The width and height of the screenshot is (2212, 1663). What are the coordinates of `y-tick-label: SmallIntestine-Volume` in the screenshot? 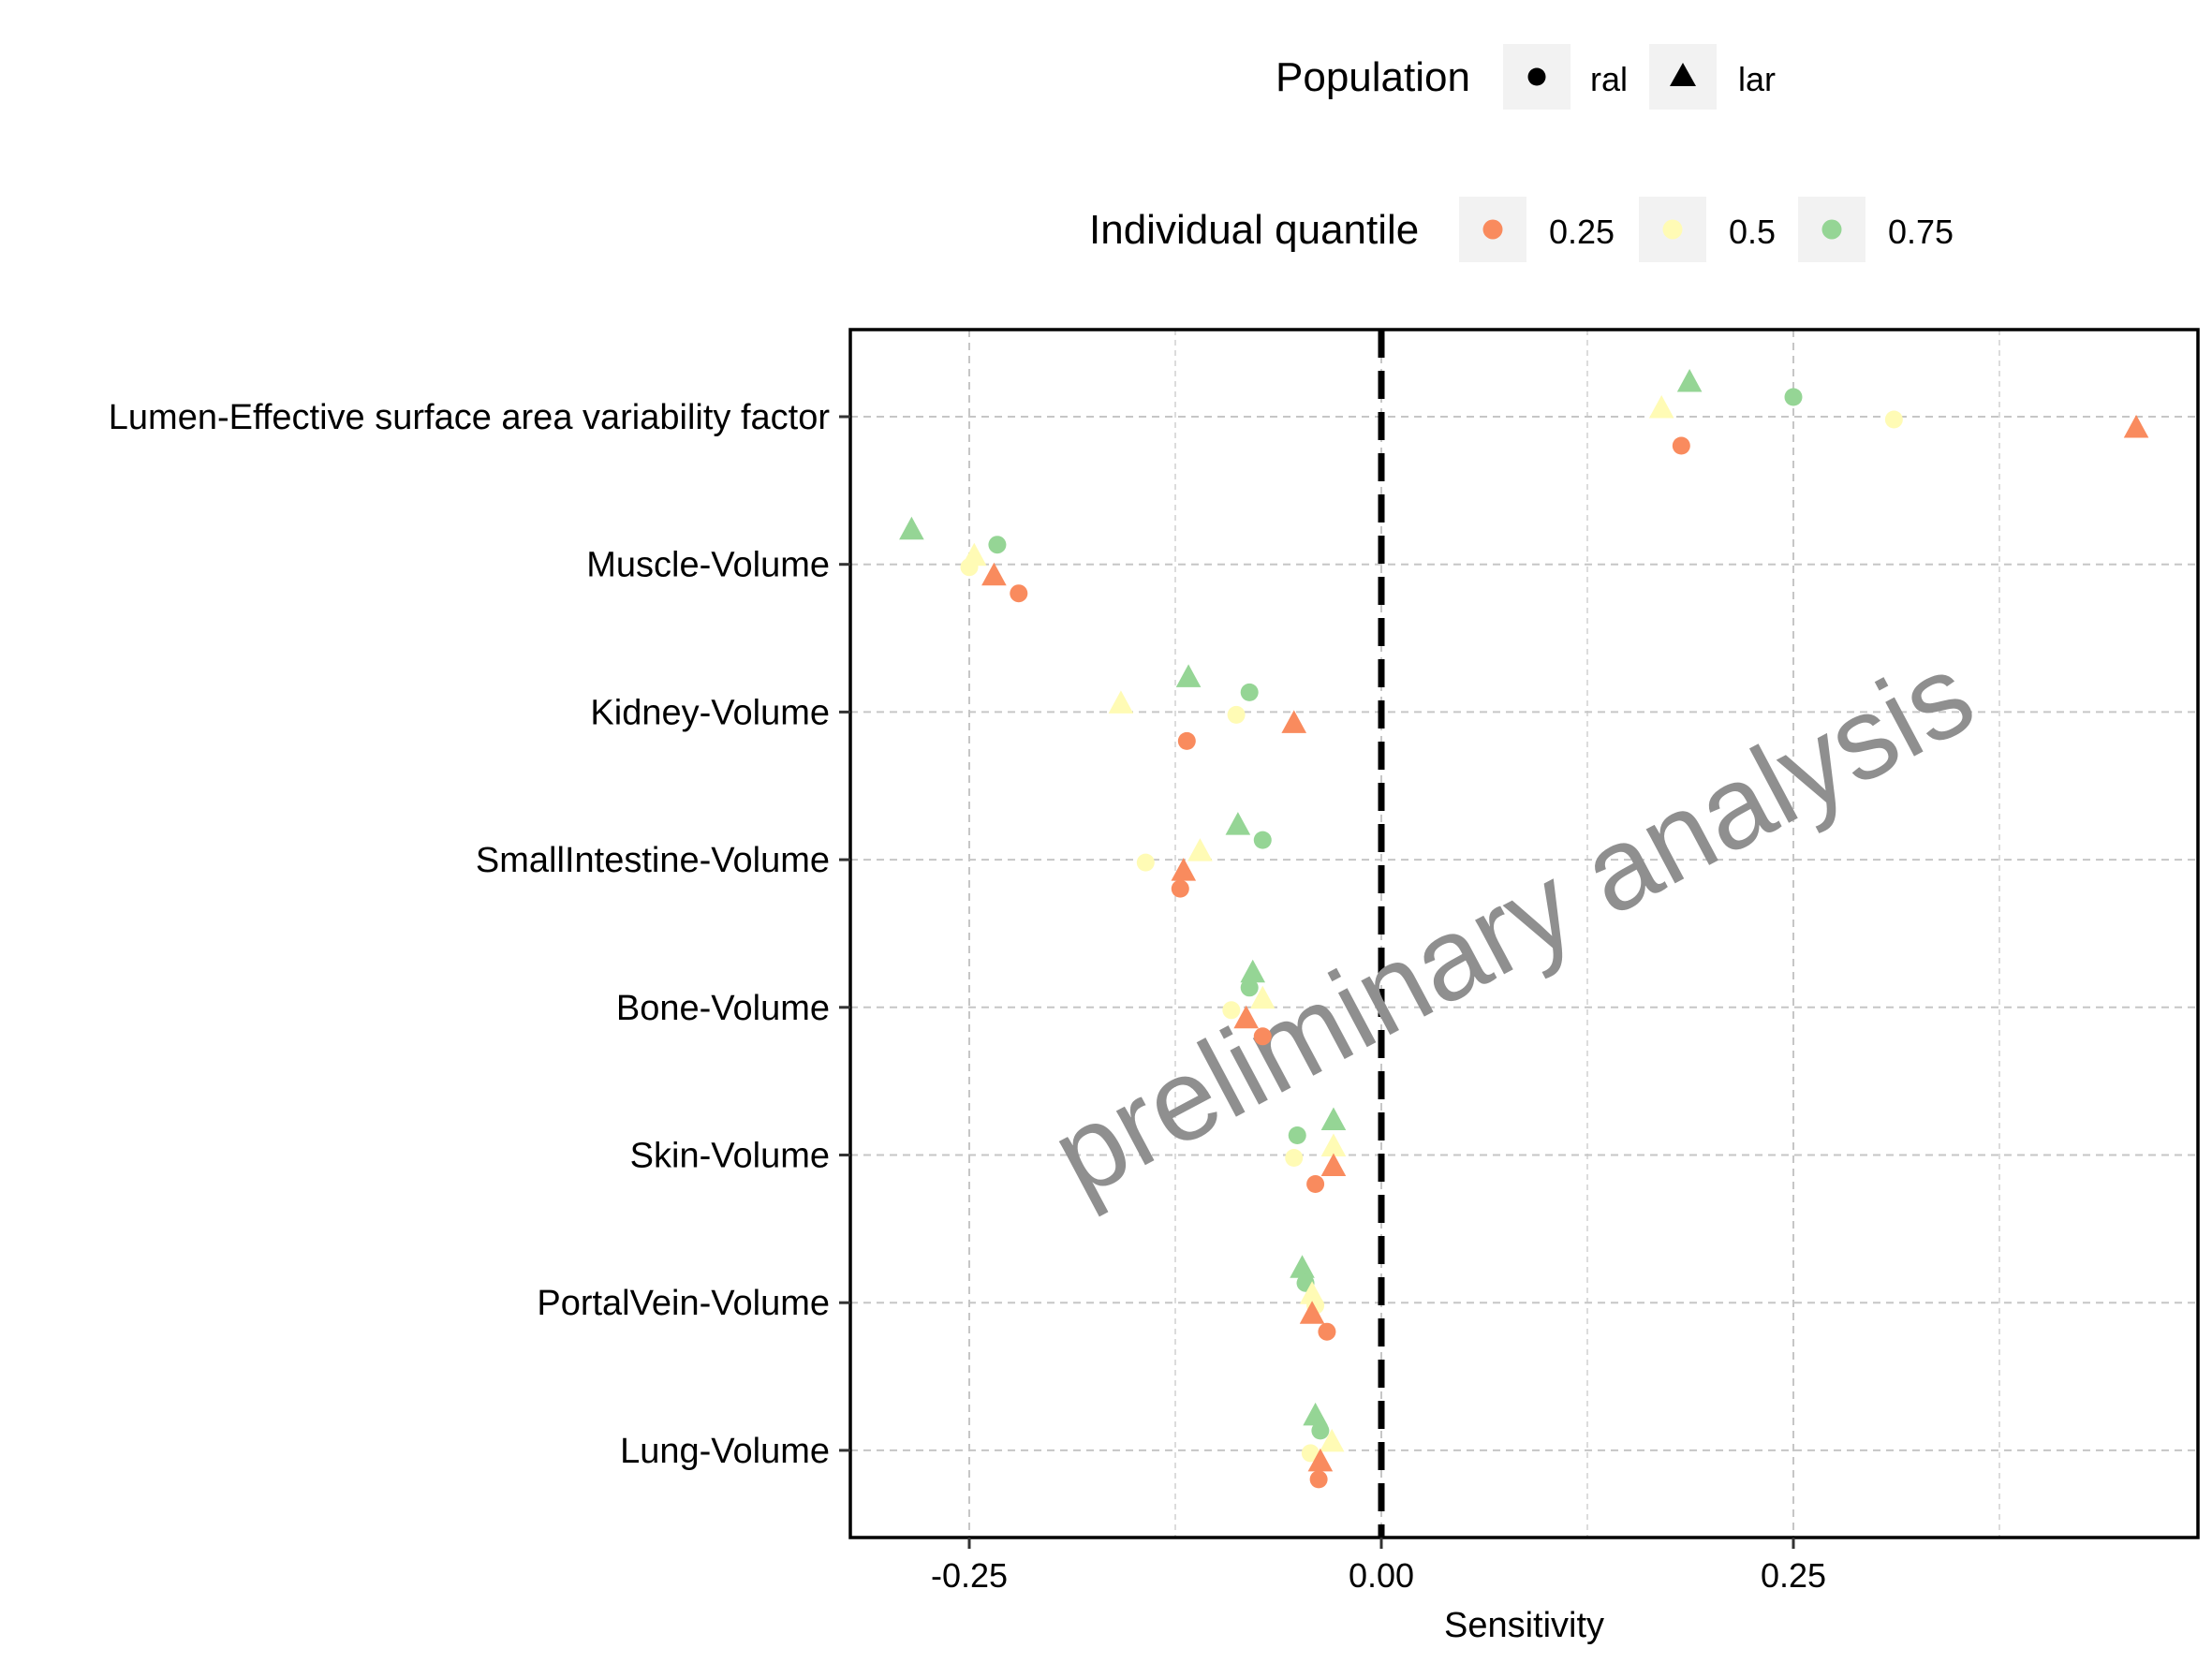 It's located at (653, 860).